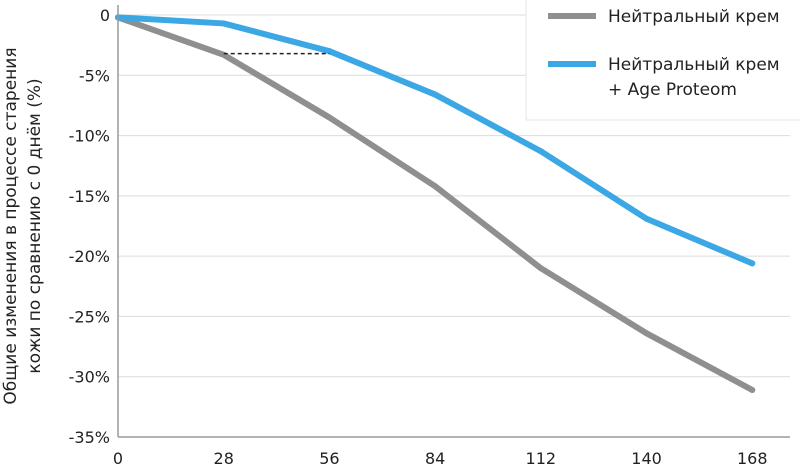 The height and width of the screenshot is (466, 800). What do you see at coordinates (435, 457) in the screenshot?
I see `x-tick-label-3: 84` at bounding box center [435, 457].